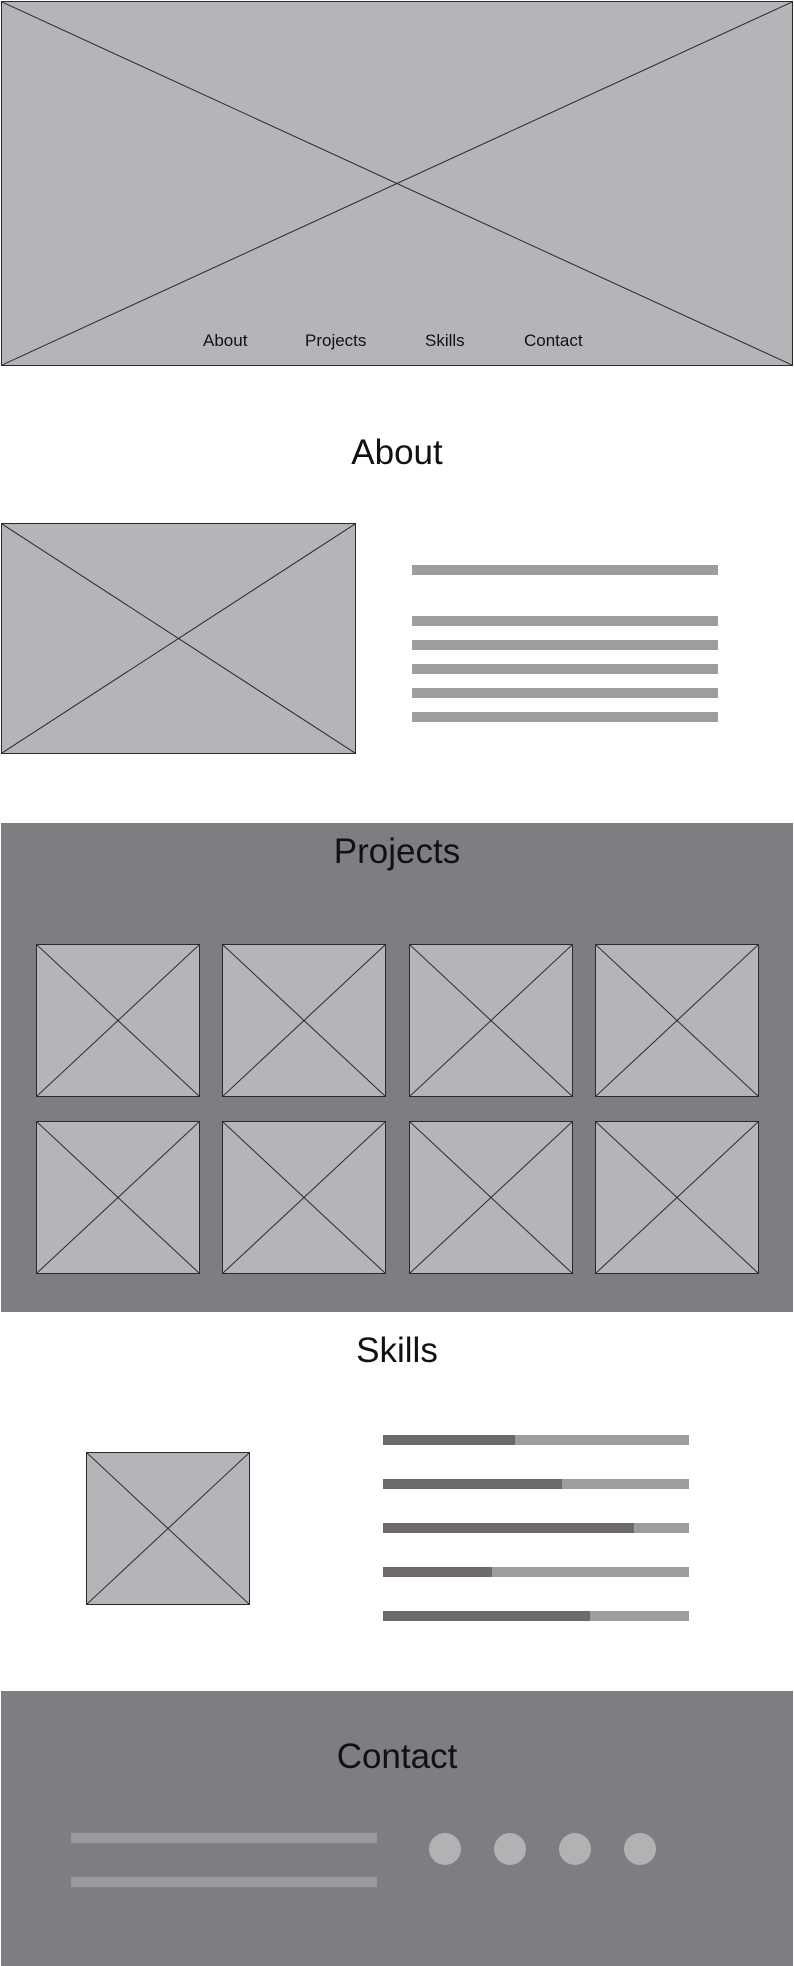 This screenshot has height=1966, width=794. What do you see at coordinates (397, 1828) in the screenshot?
I see `contact-section` at bounding box center [397, 1828].